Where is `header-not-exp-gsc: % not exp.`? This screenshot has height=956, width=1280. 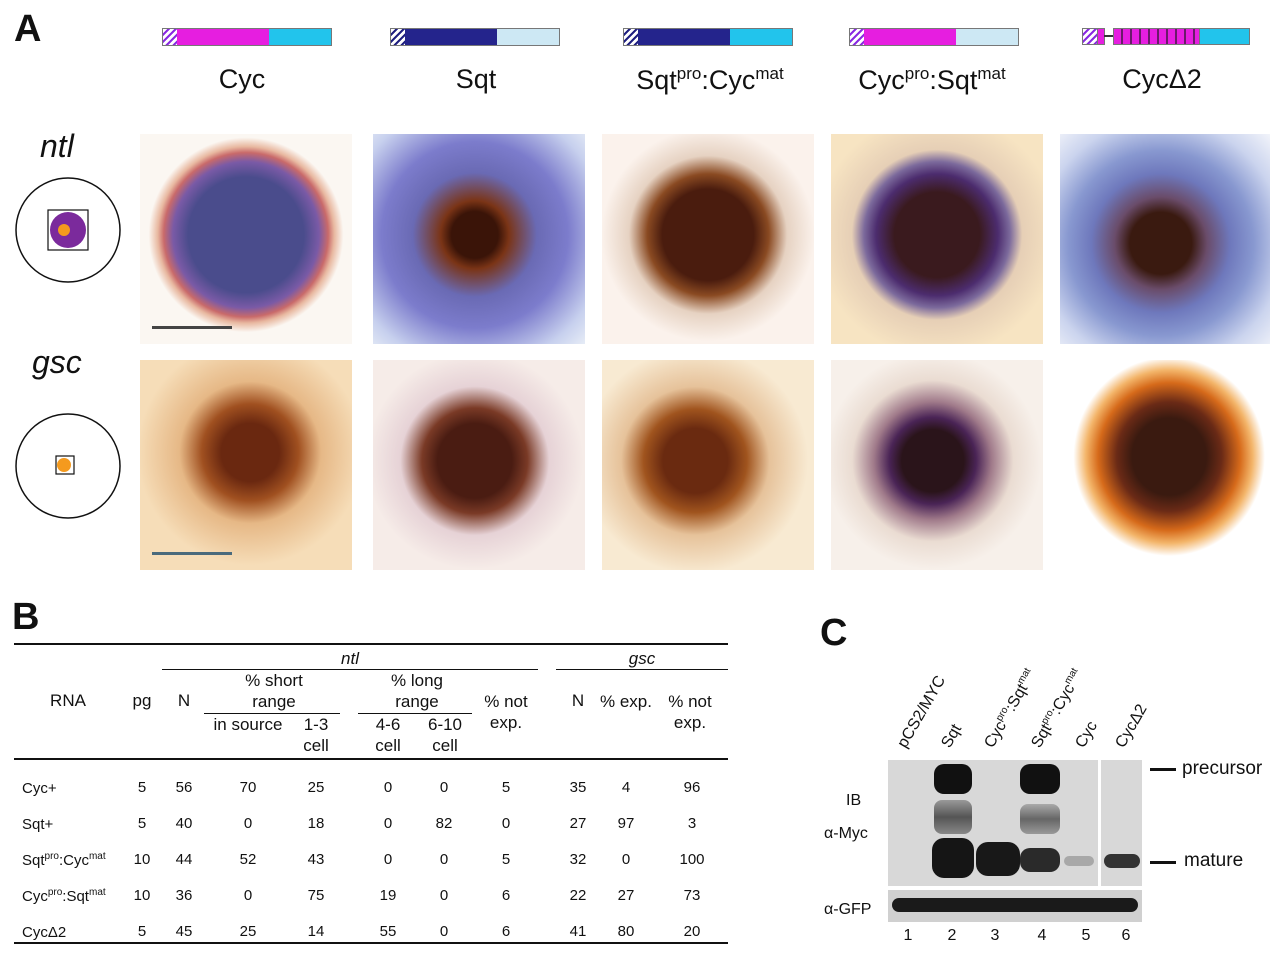 header-not-exp-gsc: % not exp. is located at coordinates (690, 712).